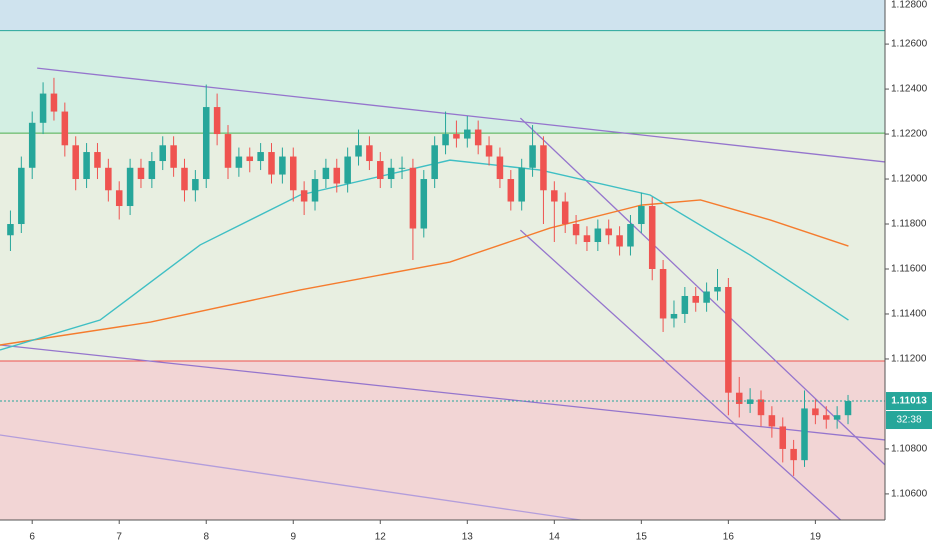 The height and width of the screenshot is (550, 932). Describe the element at coordinates (909, 134) in the screenshot. I see `y-tick-label: 1.12200` at that location.